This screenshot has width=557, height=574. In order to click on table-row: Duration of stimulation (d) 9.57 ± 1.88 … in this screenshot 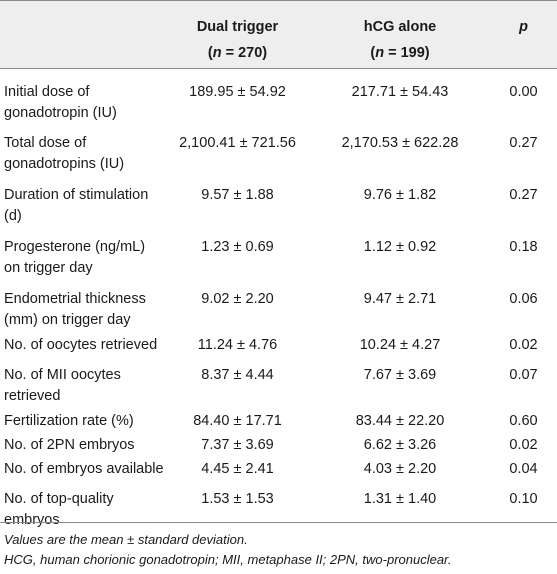, I will do `click(278, 205)`.